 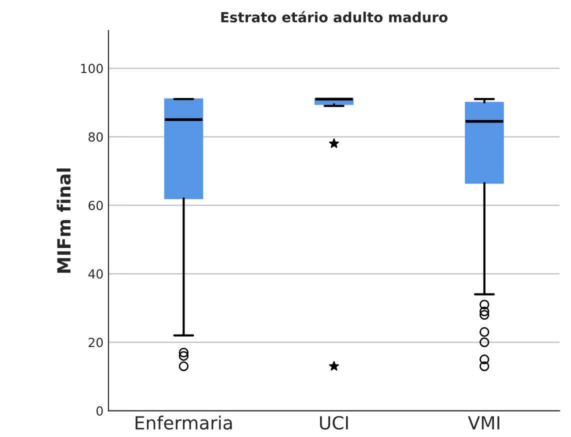 I want to click on y-tick-label: 100, so click(x=92, y=69).